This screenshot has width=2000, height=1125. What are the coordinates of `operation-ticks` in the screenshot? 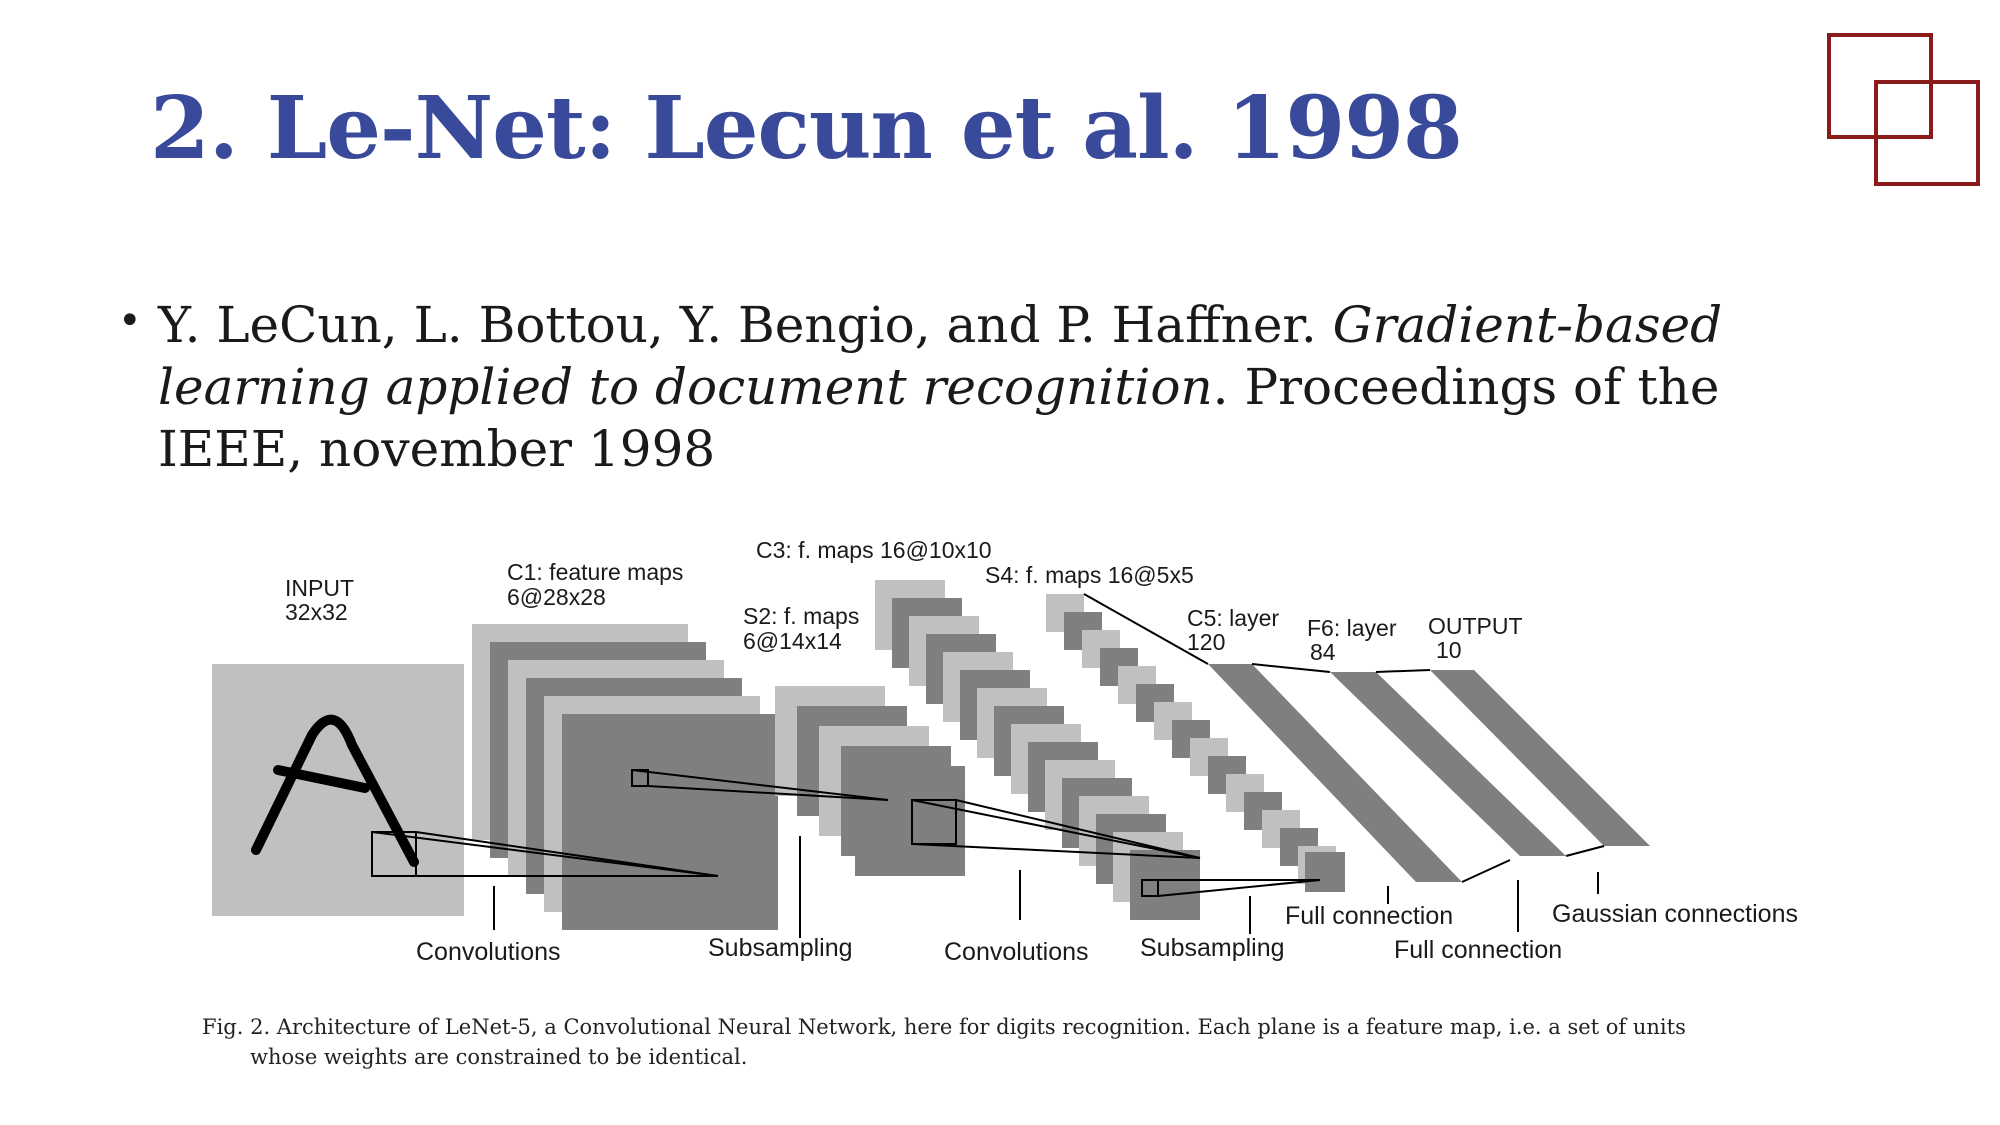 It's located at (1046, 887).